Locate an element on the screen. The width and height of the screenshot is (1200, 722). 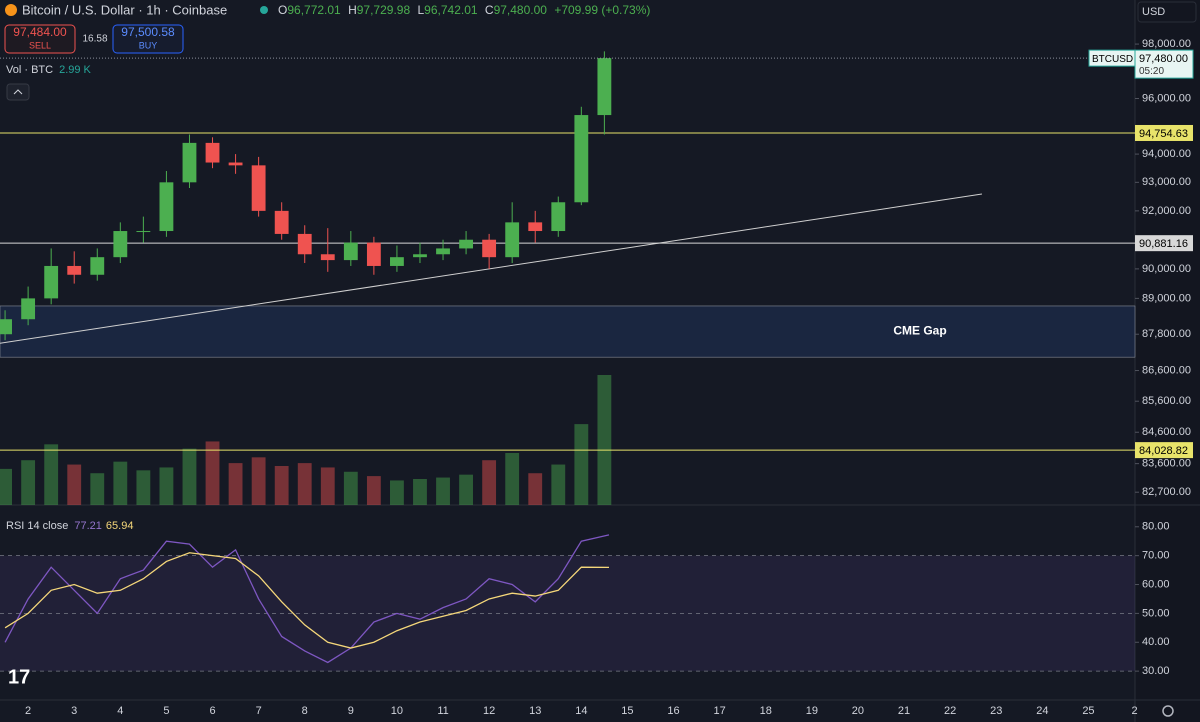
x-tick-label: 3 is located at coordinates (74, 711).